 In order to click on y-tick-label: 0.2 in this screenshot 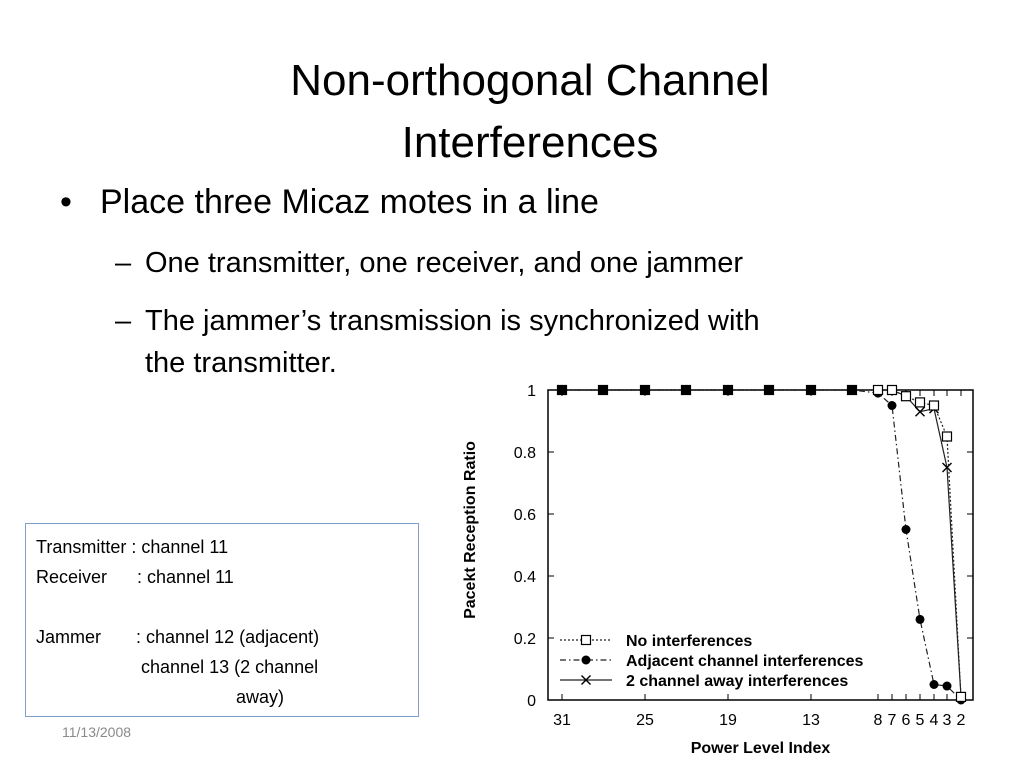, I will do `click(525, 639)`.